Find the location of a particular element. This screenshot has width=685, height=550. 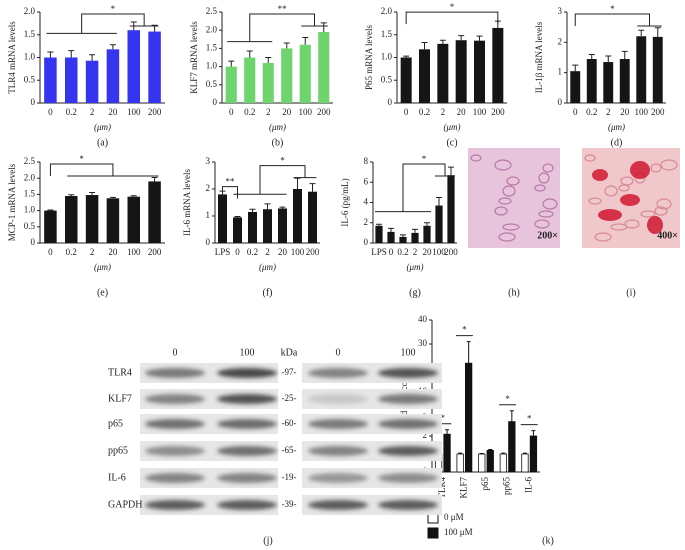

x-tick-label: p65 is located at coordinates (485, 484).